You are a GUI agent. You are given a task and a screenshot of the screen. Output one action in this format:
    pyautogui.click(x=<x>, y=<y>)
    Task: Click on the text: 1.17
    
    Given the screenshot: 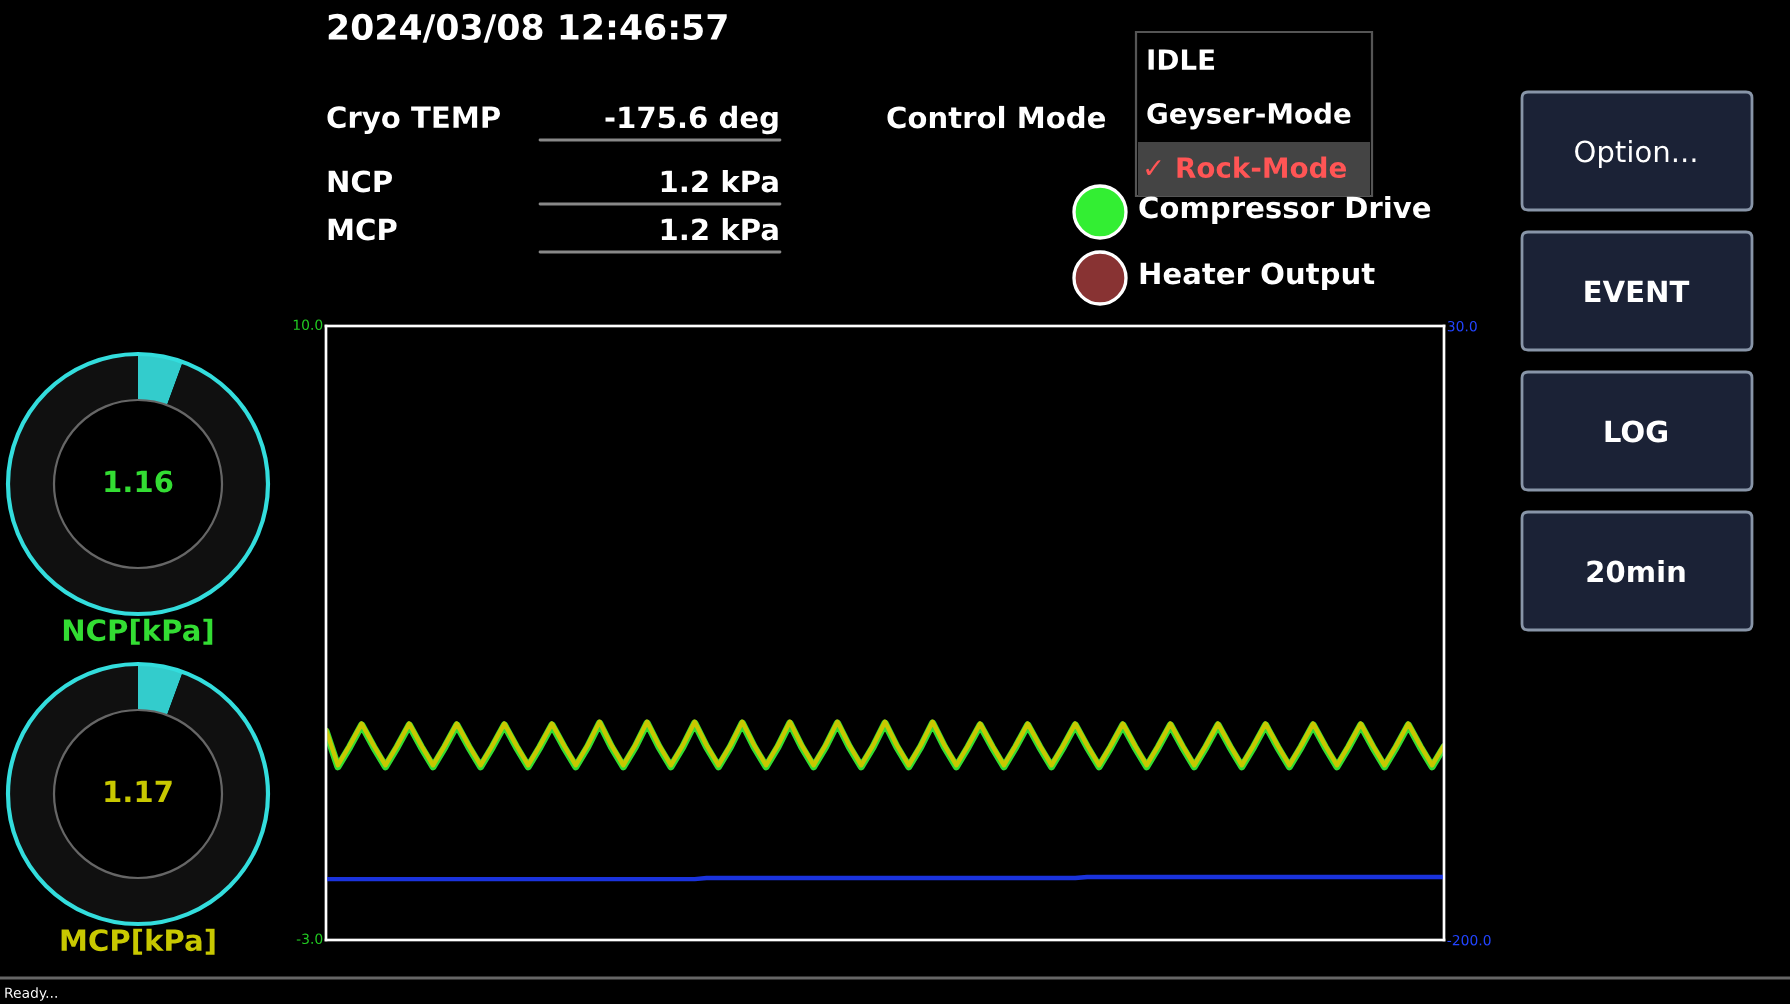 What is the action you would take?
    pyautogui.click(x=138, y=791)
    